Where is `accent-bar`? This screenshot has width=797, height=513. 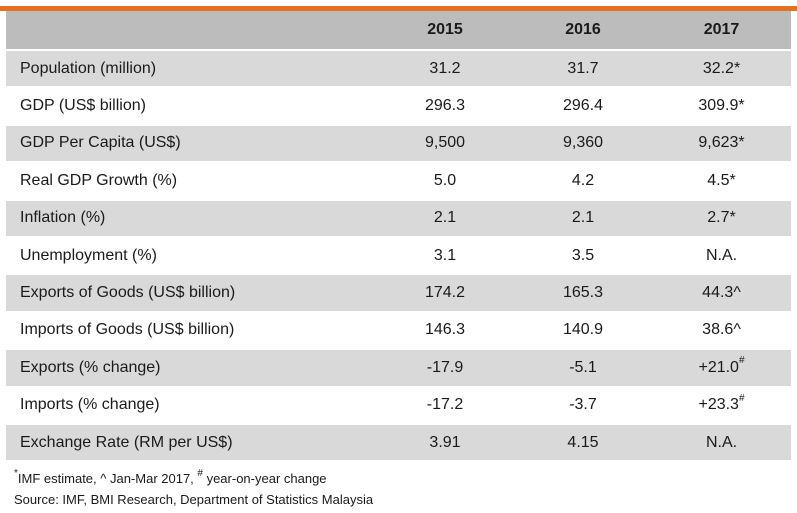
accent-bar is located at coordinates (398, 8).